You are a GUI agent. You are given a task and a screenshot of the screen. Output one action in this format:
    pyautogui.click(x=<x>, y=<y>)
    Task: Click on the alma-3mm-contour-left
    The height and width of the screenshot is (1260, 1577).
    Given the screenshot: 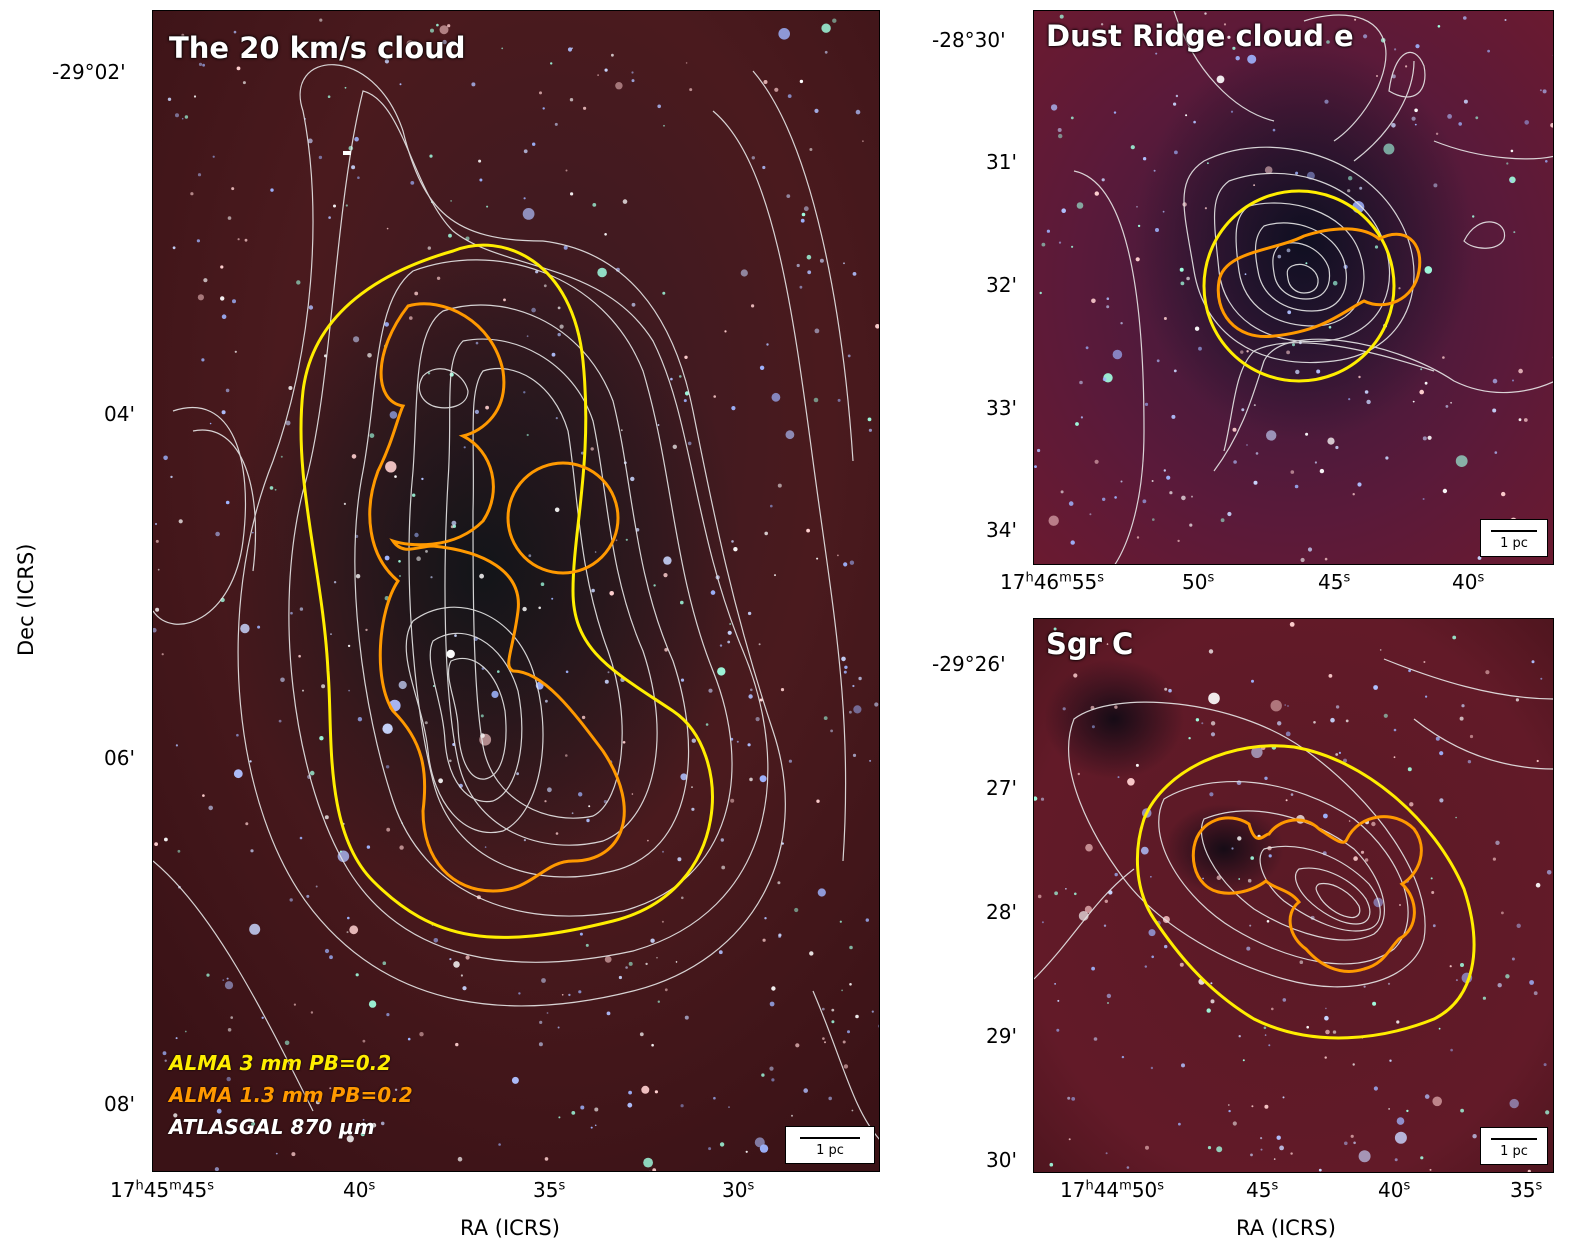 What is the action you would take?
    pyautogui.click(x=506, y=591)
    